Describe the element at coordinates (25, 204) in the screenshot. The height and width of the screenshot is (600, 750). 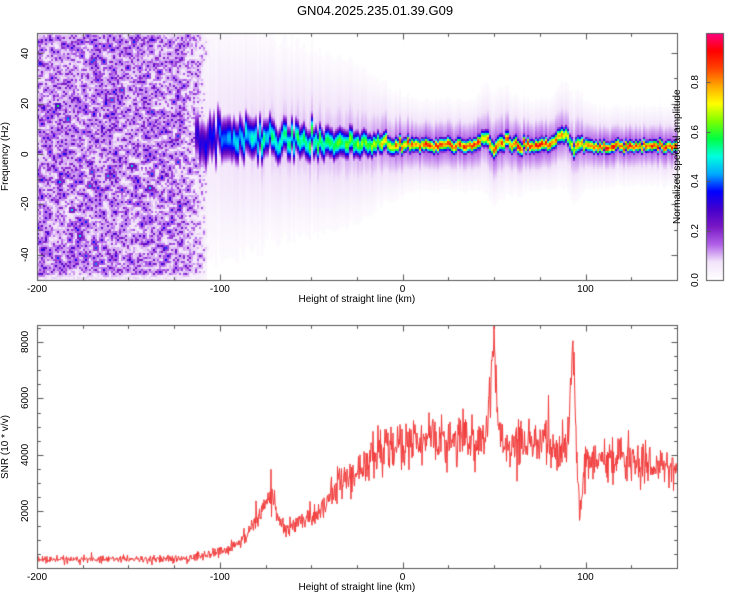
I see `spectrogram-ytick-label: -20` at that location.